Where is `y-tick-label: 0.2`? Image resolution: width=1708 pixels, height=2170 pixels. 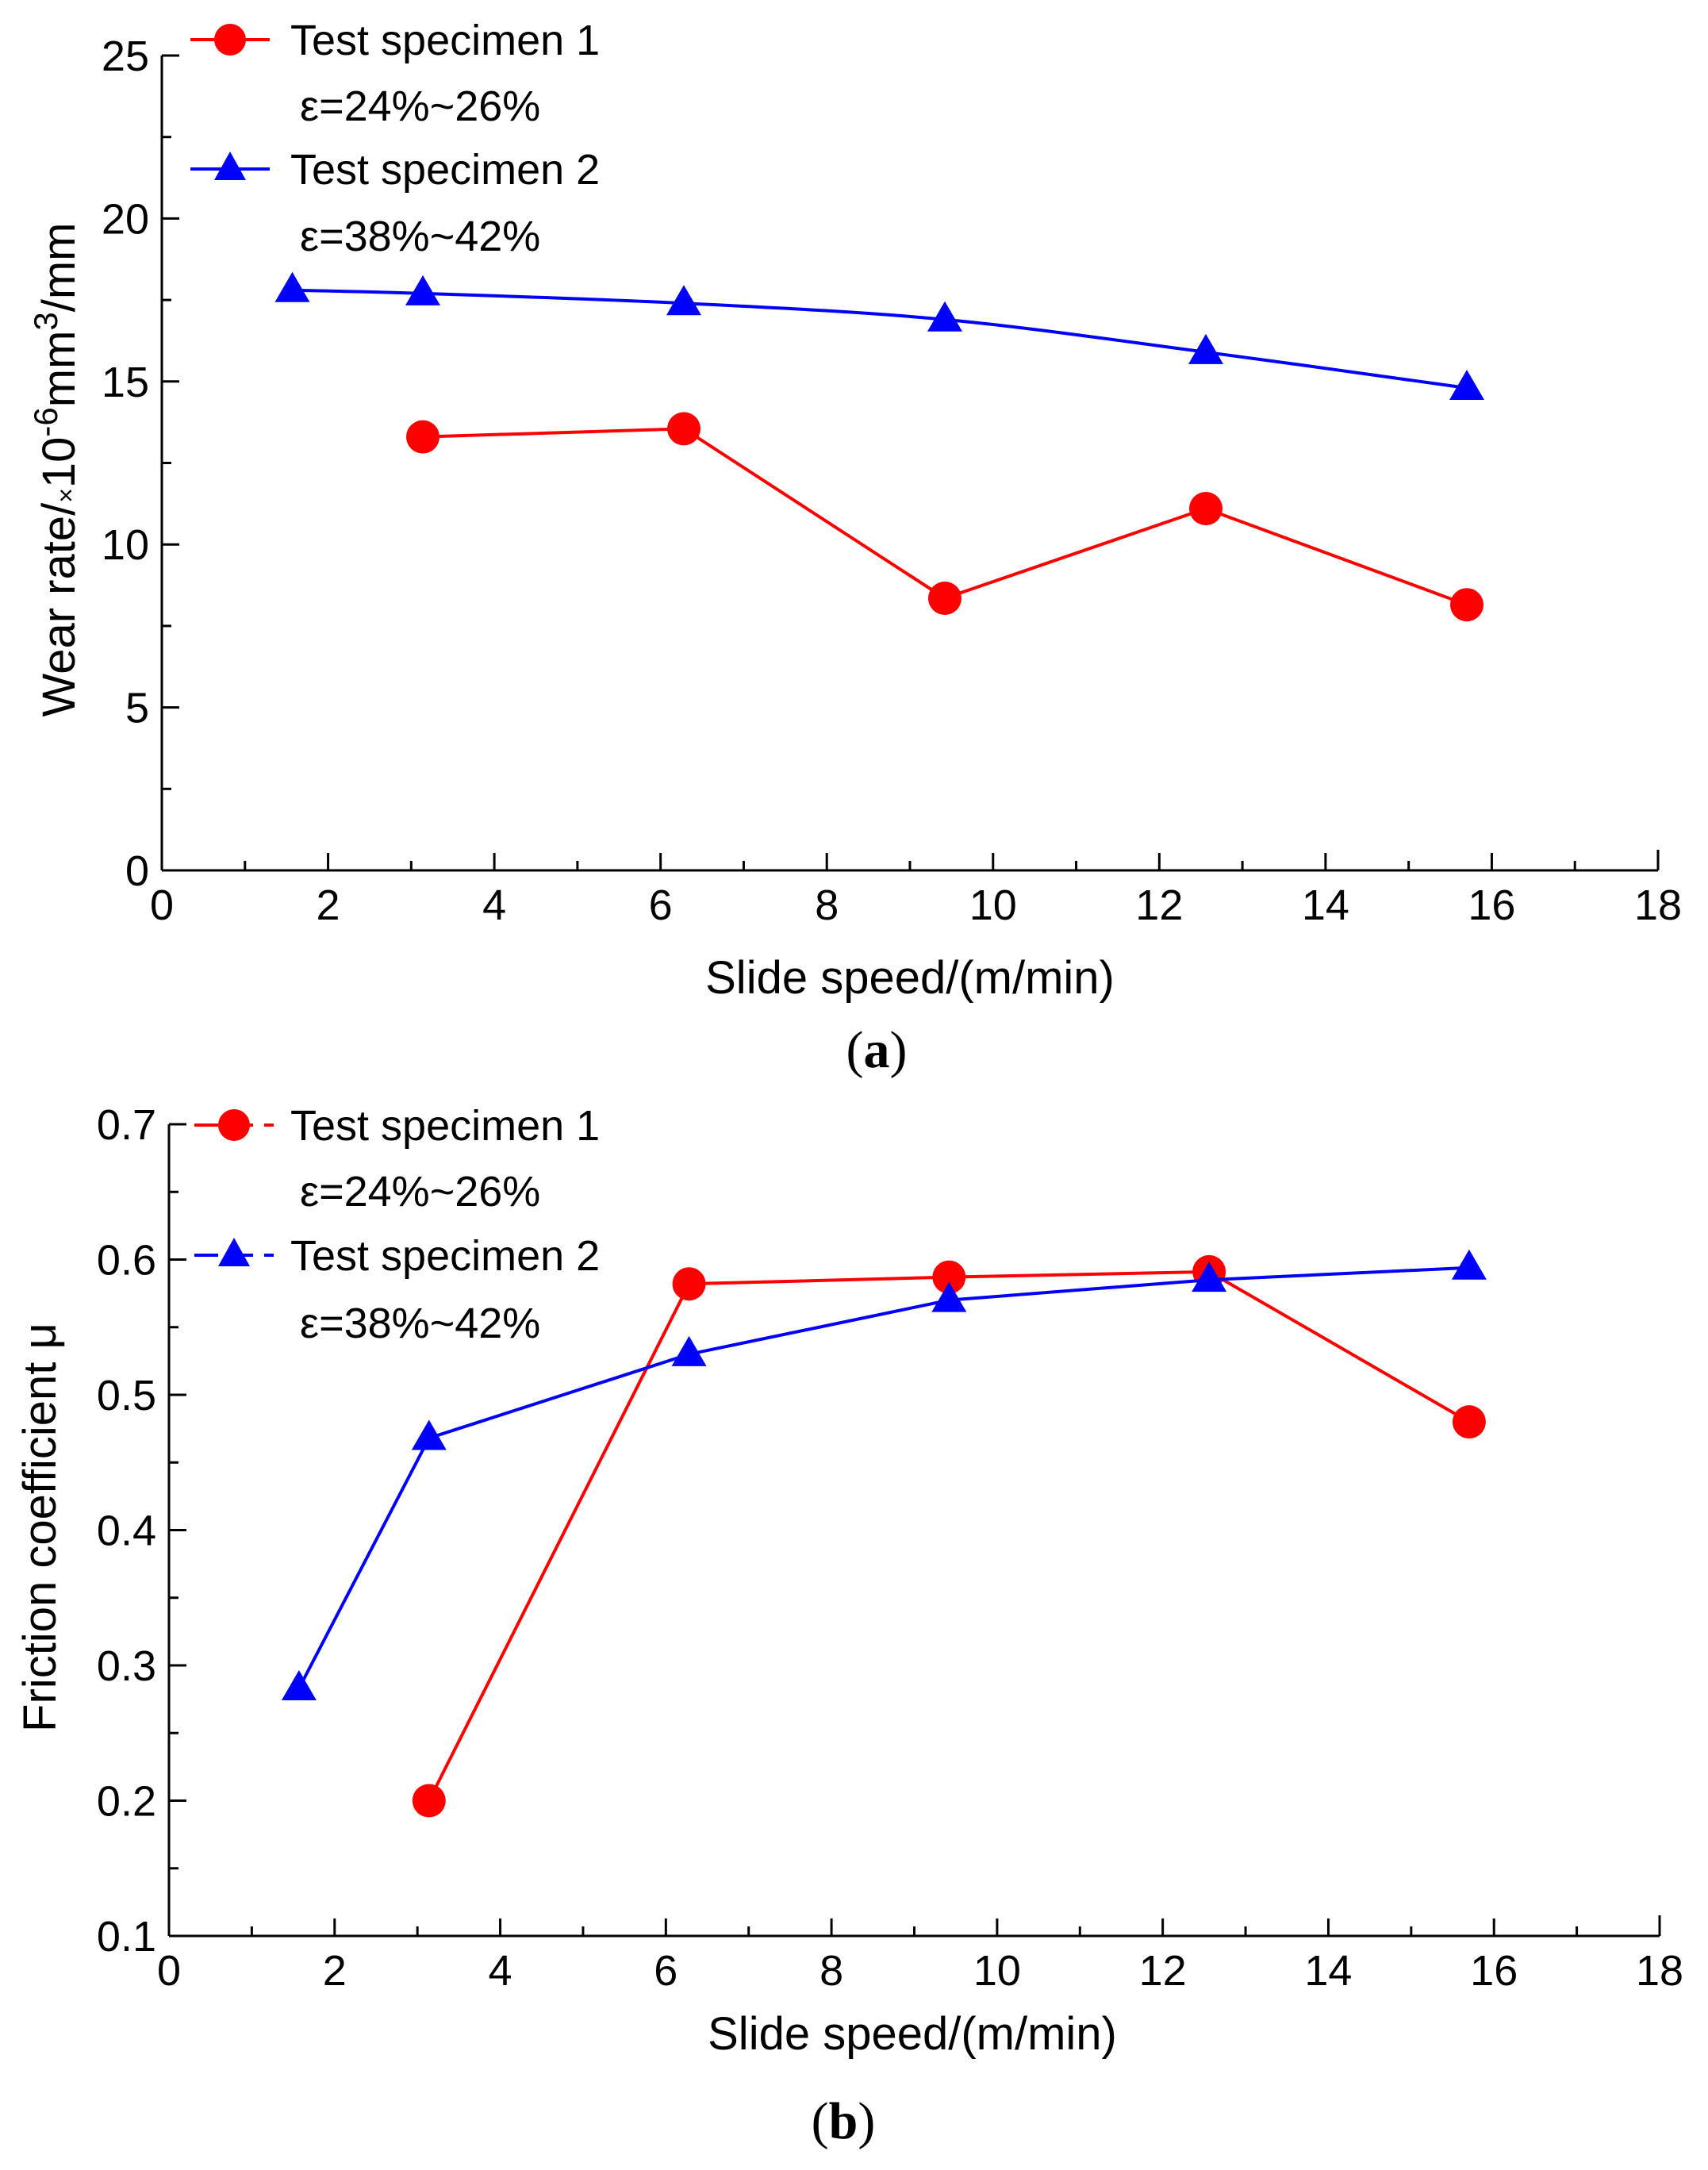
y-tick-label: 0.2 is located at coordinates (126, 1802).